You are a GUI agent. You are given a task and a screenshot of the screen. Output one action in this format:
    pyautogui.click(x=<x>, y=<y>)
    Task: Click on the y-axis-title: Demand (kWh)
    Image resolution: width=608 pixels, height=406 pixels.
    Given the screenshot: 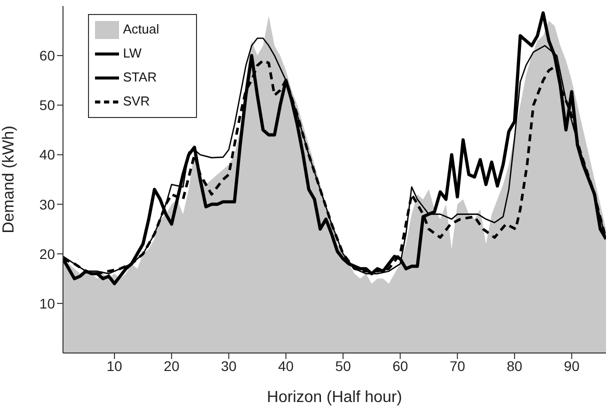 What is the action you would take?
    pyautogui.click(x=9, y=180)
    